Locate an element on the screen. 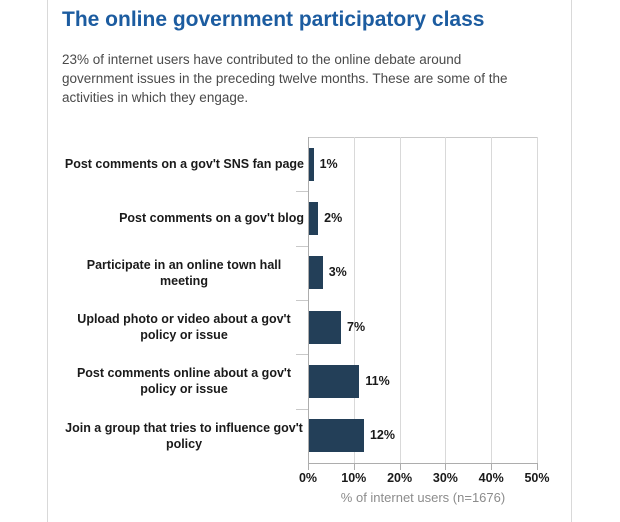 This screenshot has height=522, width=620. value-label: 12% is located at coordinates (382, 435).